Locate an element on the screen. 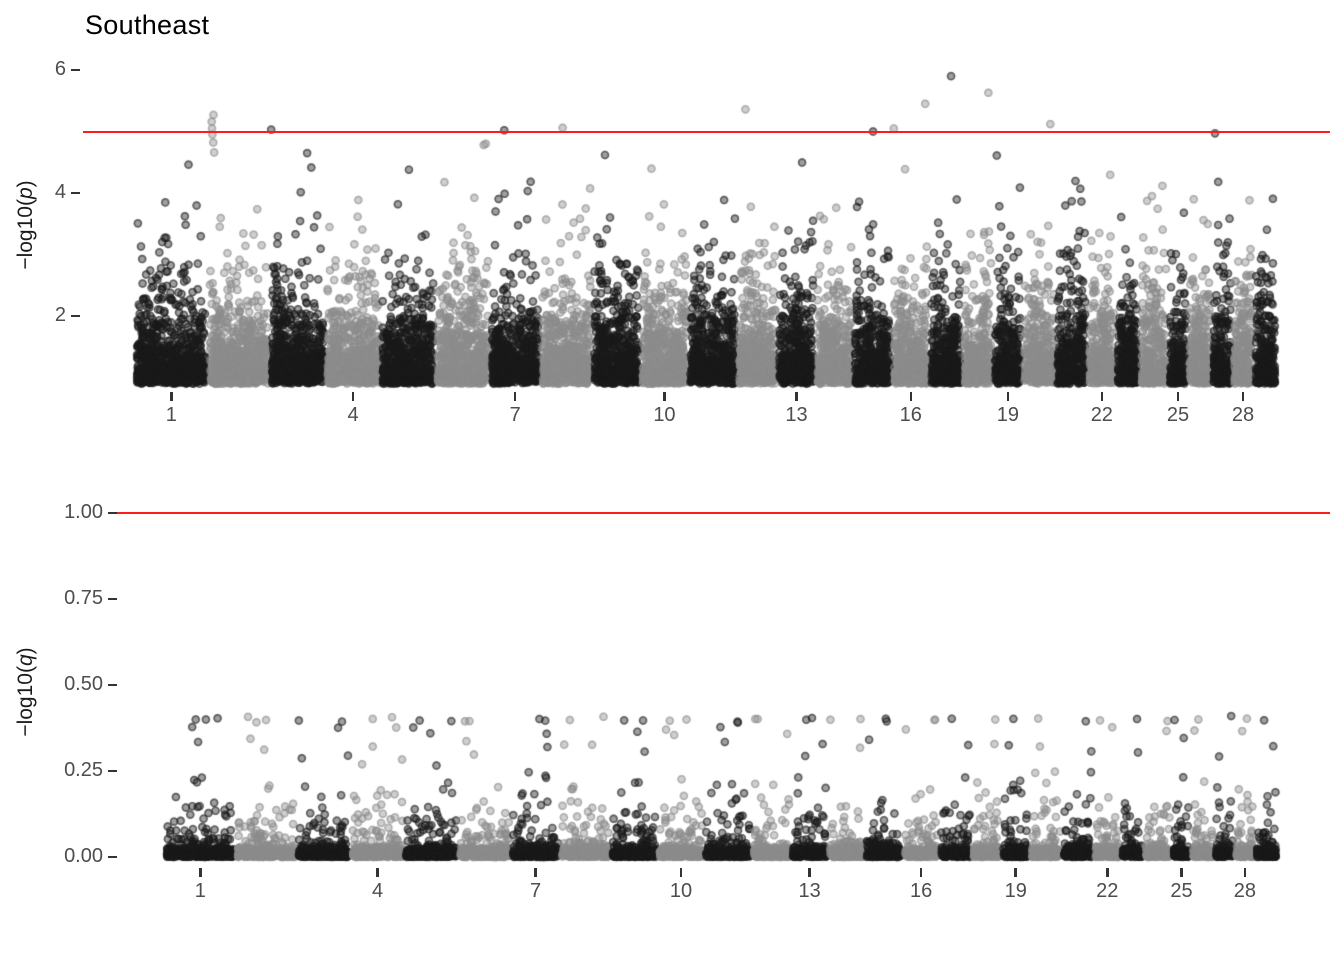  y-tick-label: 0.75 is located at coordinates (83, 598).